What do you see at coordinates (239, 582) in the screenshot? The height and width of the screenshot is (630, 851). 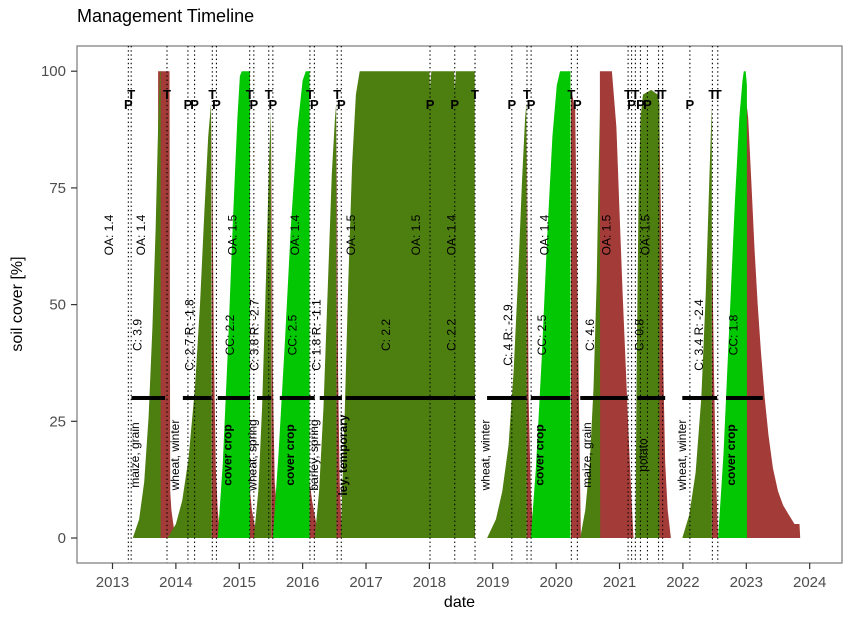 I see `x-axis-tick-label: 2015` at bounding box center [239, 582].